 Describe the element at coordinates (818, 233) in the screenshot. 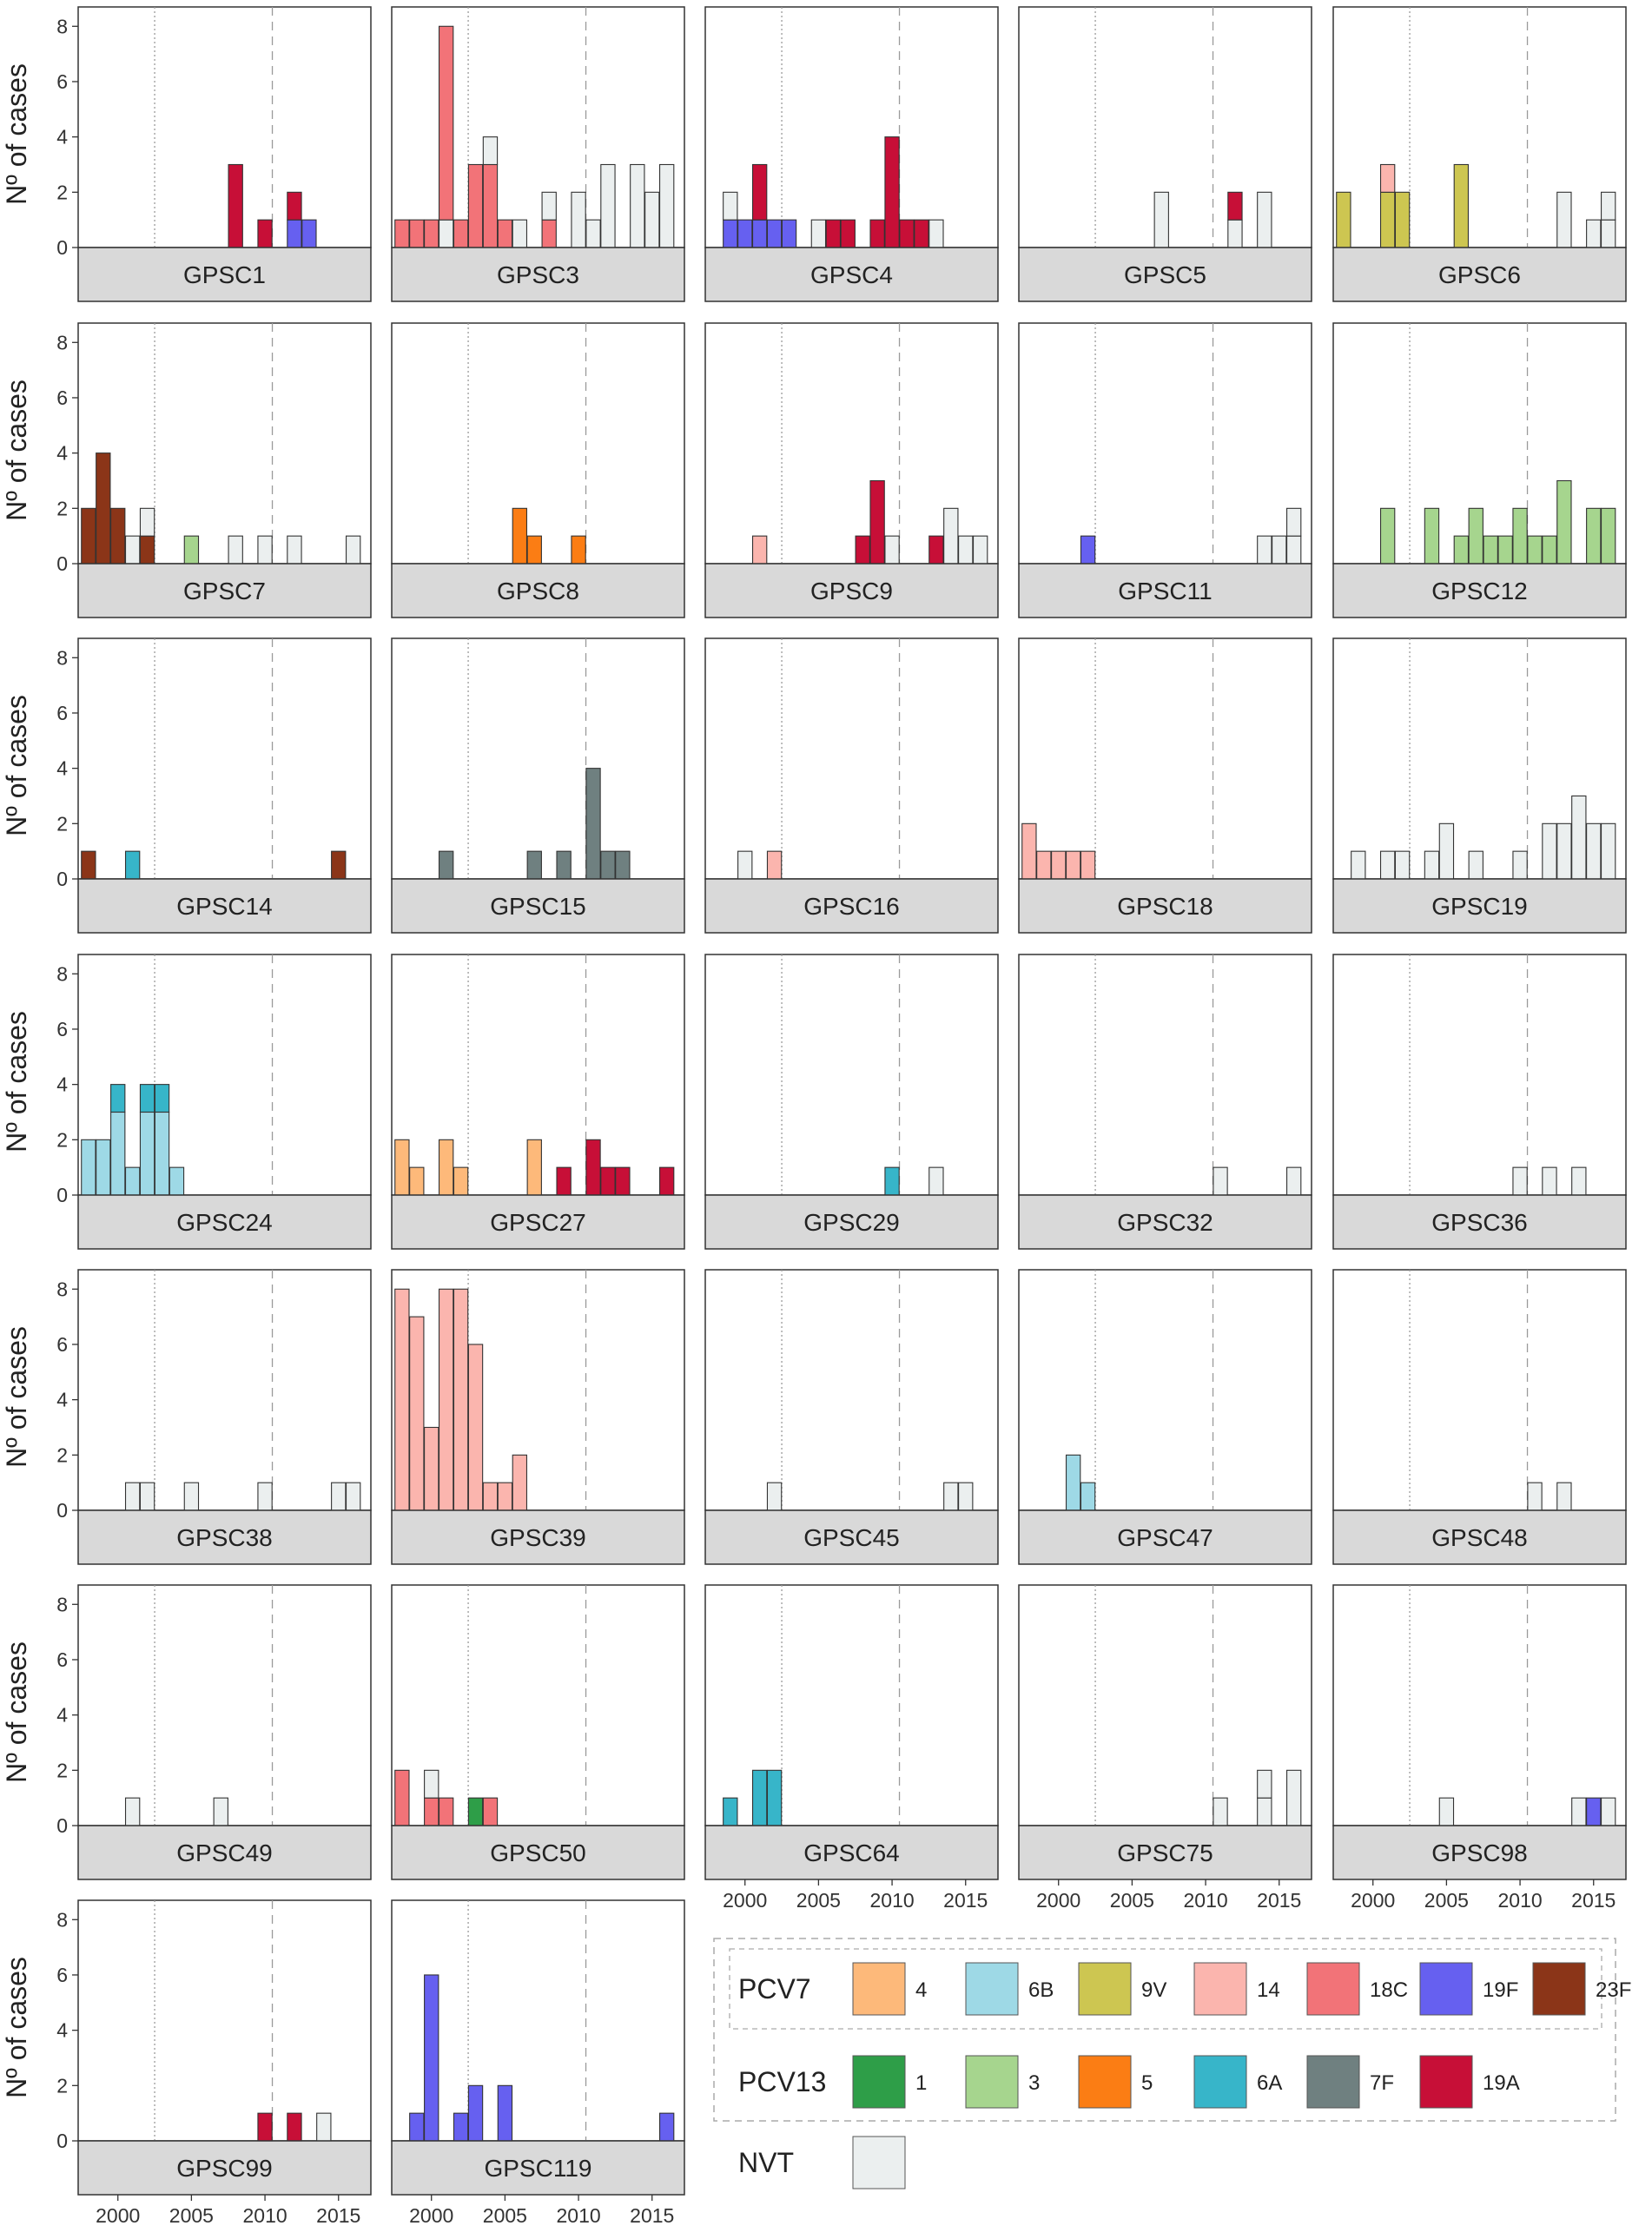

I see `bar-2005-nvt` at that location.